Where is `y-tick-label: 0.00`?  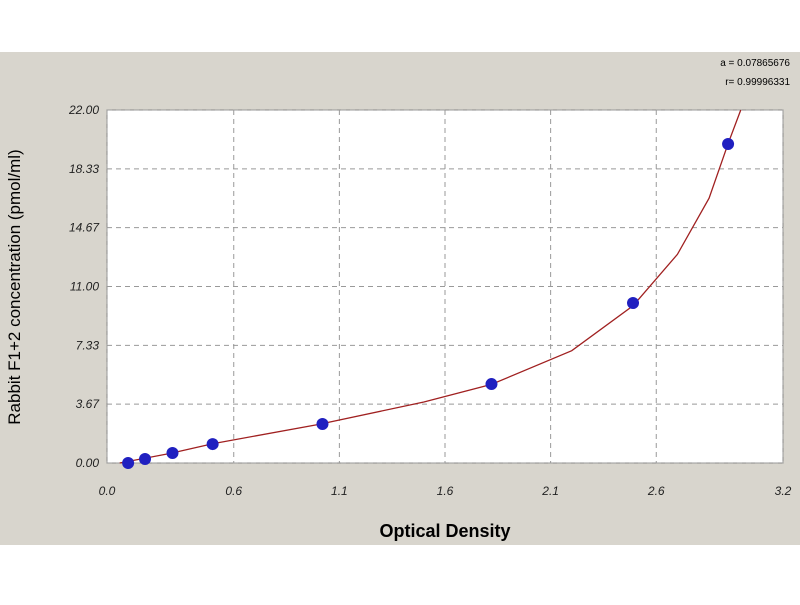
y-tick-label: 0.00 is located at coordinates (88, 463).